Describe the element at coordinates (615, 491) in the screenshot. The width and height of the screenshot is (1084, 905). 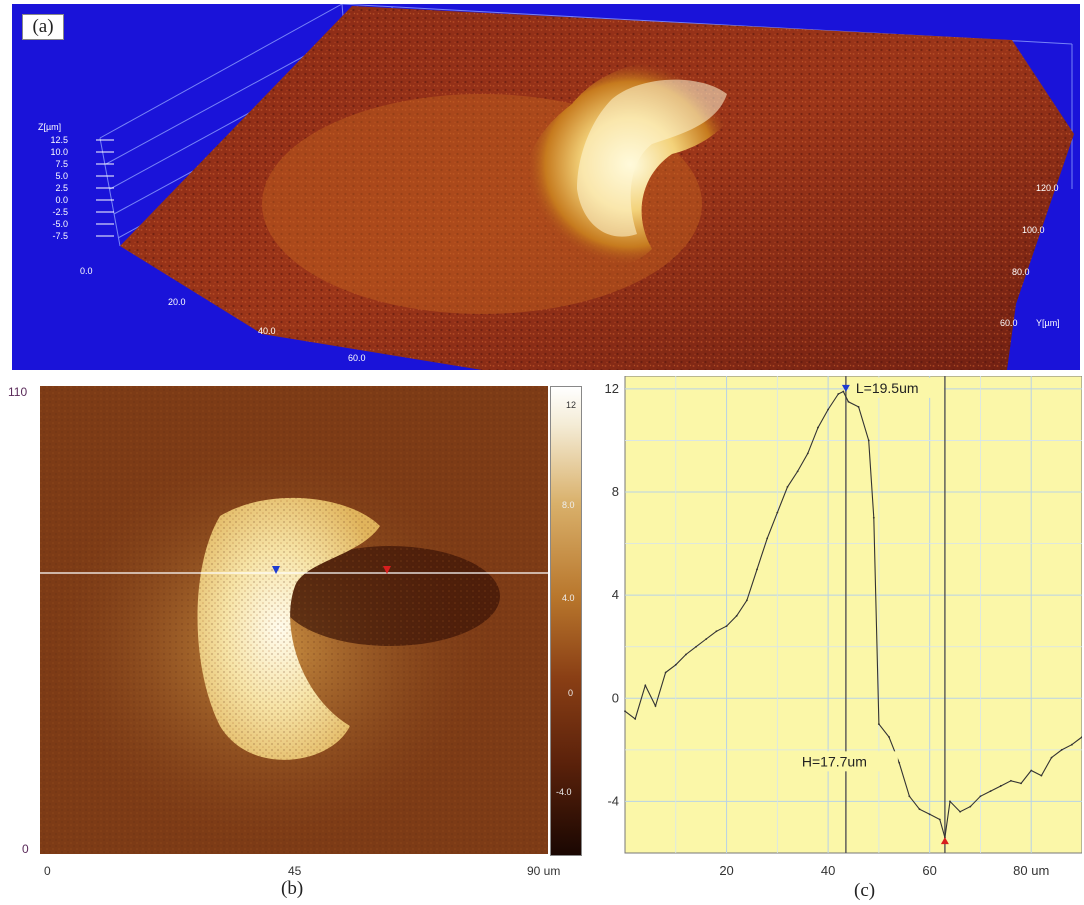
I see `y-tick-label: 8` at that location.